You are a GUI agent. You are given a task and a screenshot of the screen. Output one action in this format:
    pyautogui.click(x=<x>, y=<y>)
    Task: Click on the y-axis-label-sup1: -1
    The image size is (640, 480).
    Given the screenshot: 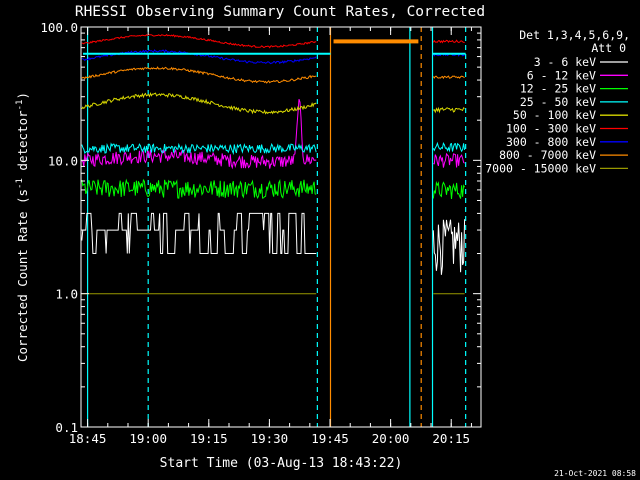 What is the action you would take?
    pyautogui.click(x=20, y=183)
    